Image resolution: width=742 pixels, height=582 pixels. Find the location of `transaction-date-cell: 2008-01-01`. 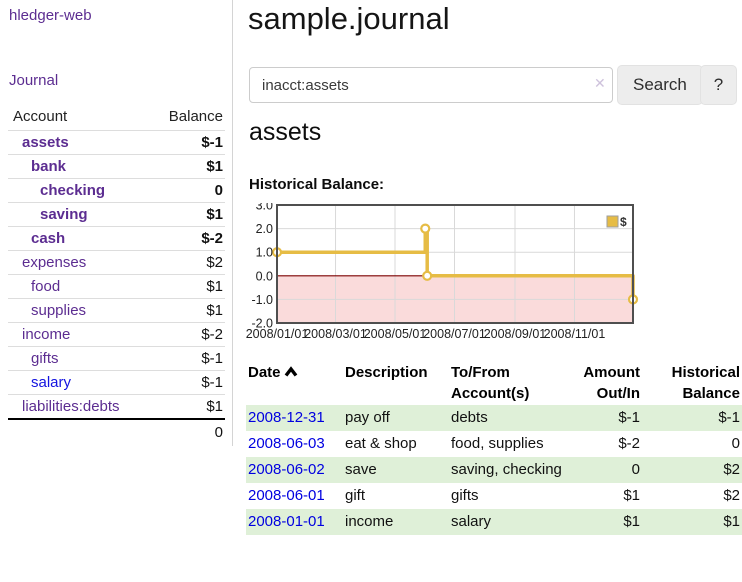

transaction-date-cell: 2008-01-01 is located at coordinates (294, 522).